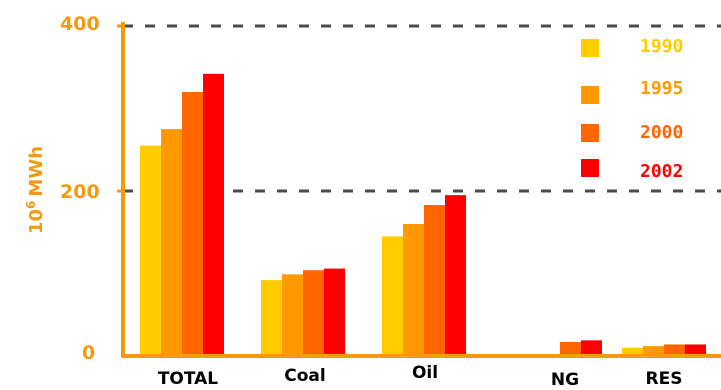  Describe the element at coordinates (80, 192) in the screenshot. I see `y-tick-label-200: 200` at that location.